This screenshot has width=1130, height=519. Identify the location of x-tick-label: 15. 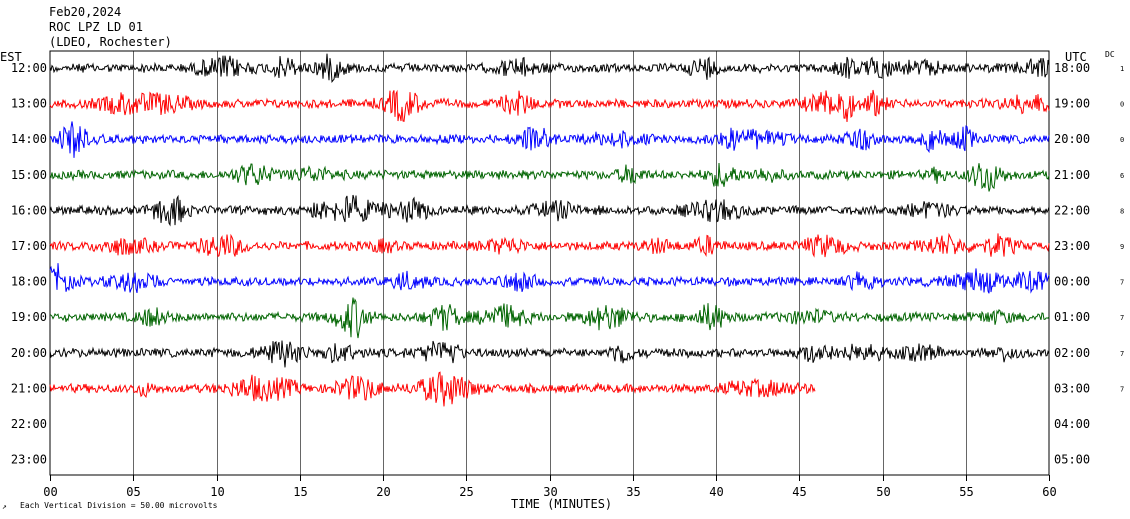
(300, 492).